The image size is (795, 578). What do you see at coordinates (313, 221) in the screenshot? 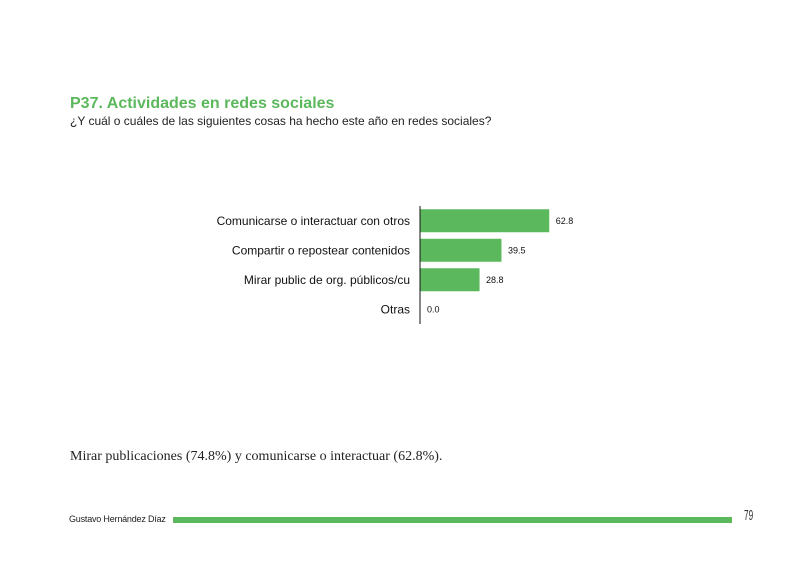
I see `category-label: Comunicarse o interactuar con otros` at bounding box center [313, 221].